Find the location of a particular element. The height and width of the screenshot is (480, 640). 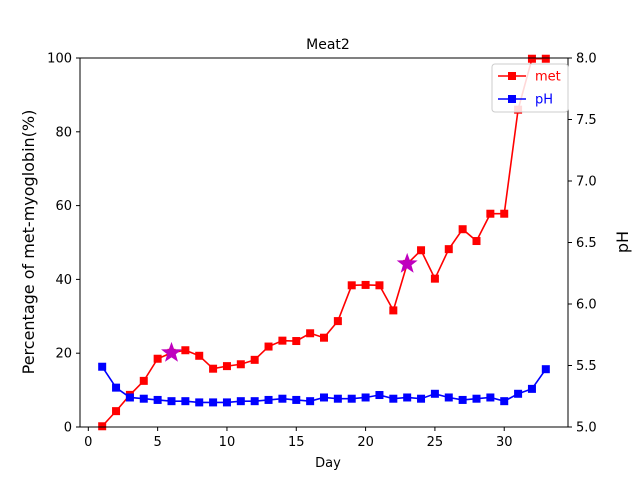

y-tick-label-right: 6.5 is located at coordinates (586, 243).